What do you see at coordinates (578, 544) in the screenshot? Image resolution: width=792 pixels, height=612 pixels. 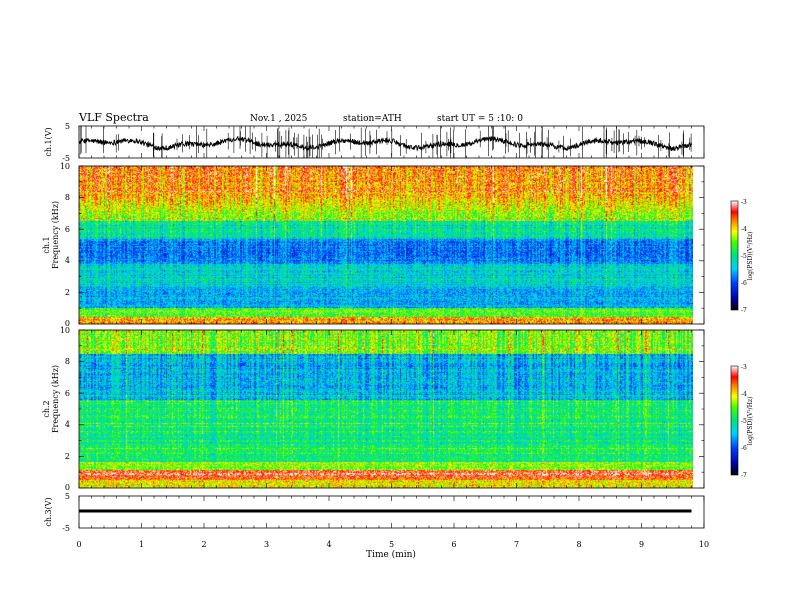 I see `x-tick-label: 8` at bounding box center [578, 544].